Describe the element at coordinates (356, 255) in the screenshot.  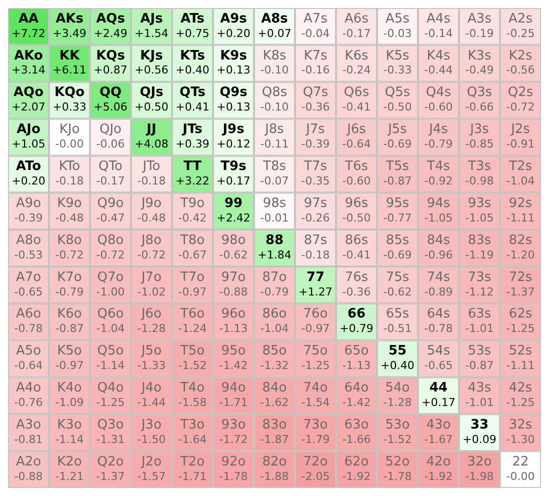
I see `data-label: -0.41` at that location.